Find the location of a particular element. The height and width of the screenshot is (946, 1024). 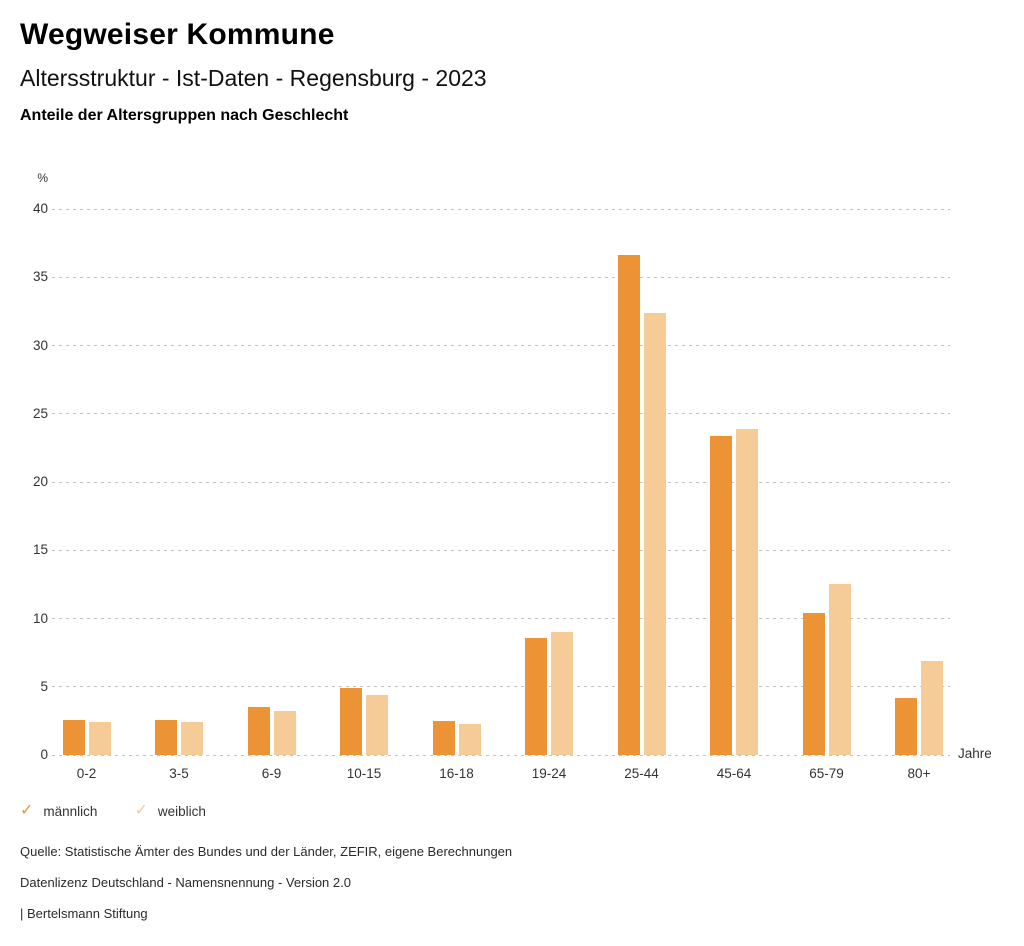

y-tick-label-5: 5 is located at coordinates (44, 686).